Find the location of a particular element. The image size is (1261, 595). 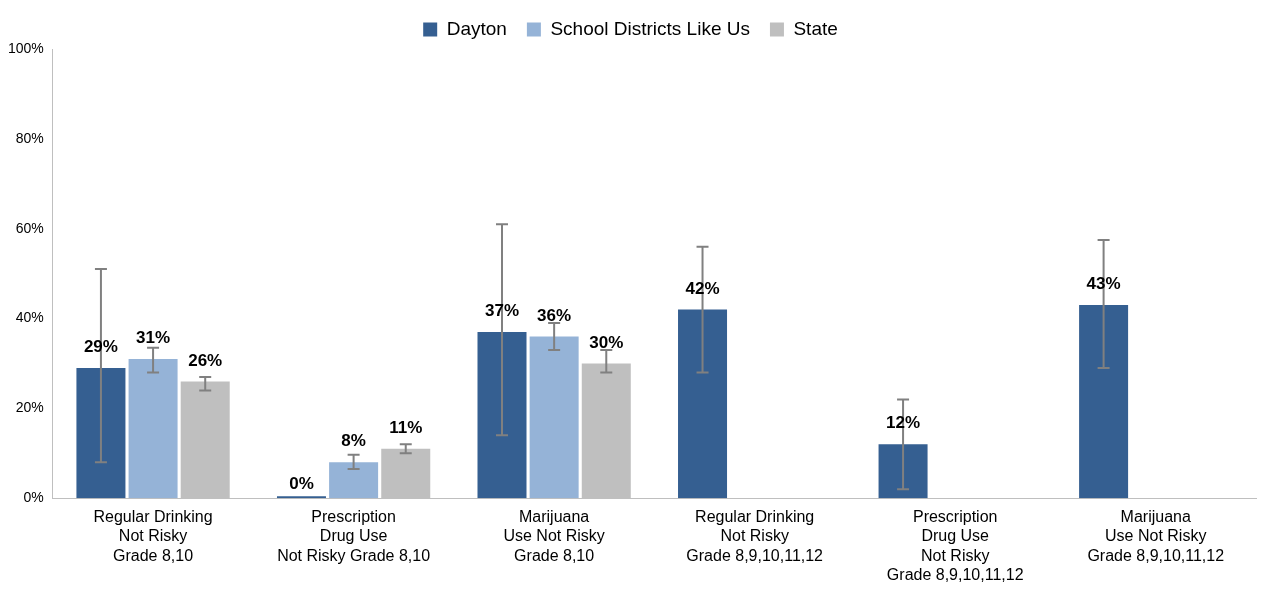

data-label: 42% is located at coordinates (702, 288).